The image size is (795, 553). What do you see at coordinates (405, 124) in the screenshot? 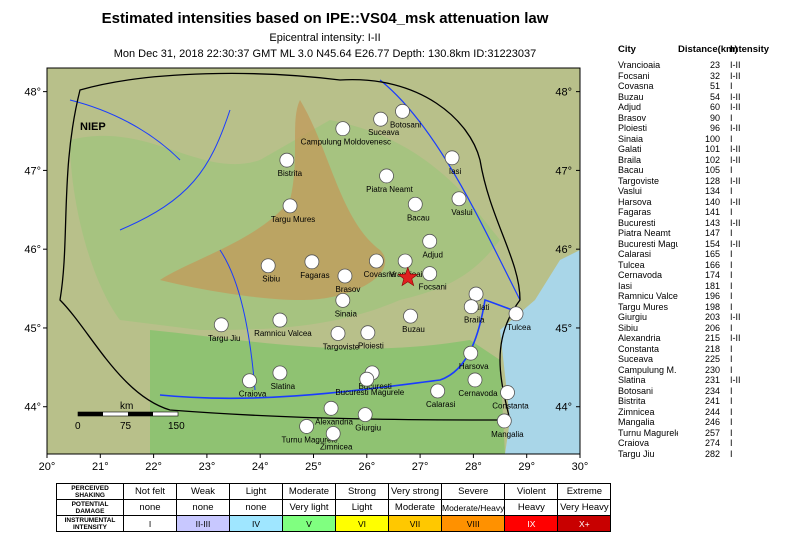
I see `station-label: Botosani` at bounding box center [405, 124].